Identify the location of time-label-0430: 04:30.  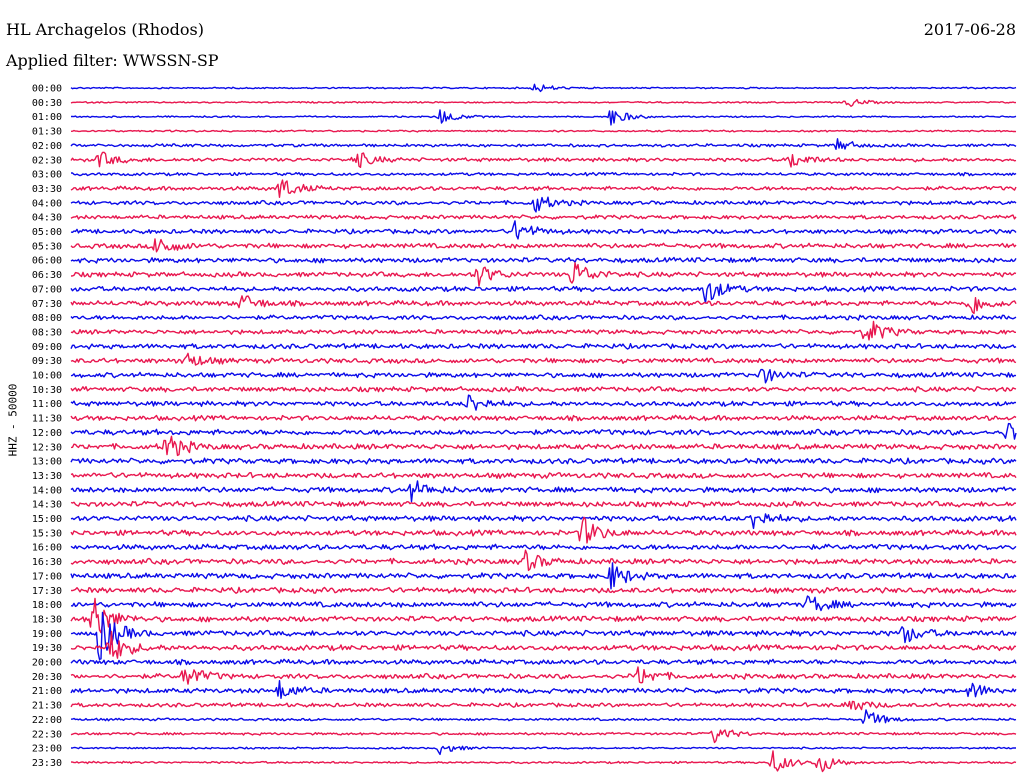
(47, 218).